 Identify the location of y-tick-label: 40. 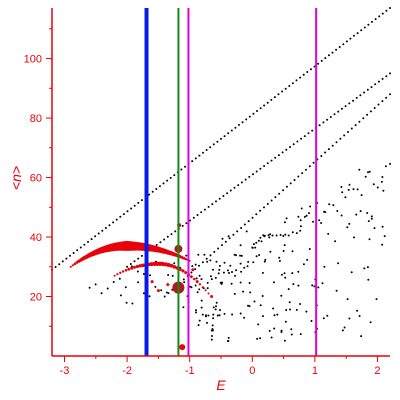
(36, 238).